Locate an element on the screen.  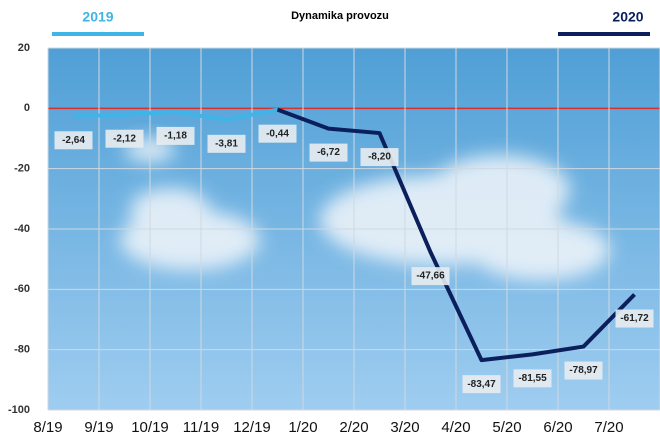
data-label: -0,44 is located at coordinates (277, 133).